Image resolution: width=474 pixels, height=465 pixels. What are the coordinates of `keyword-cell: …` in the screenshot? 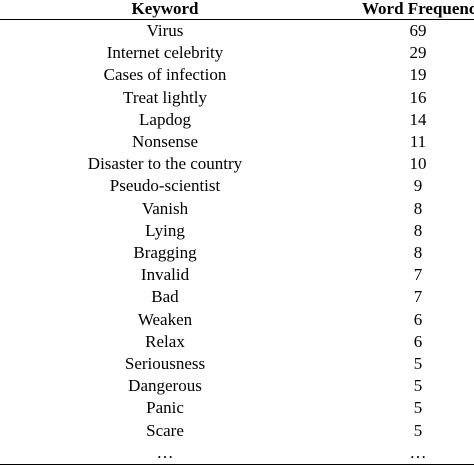 It's located at (165, 453).